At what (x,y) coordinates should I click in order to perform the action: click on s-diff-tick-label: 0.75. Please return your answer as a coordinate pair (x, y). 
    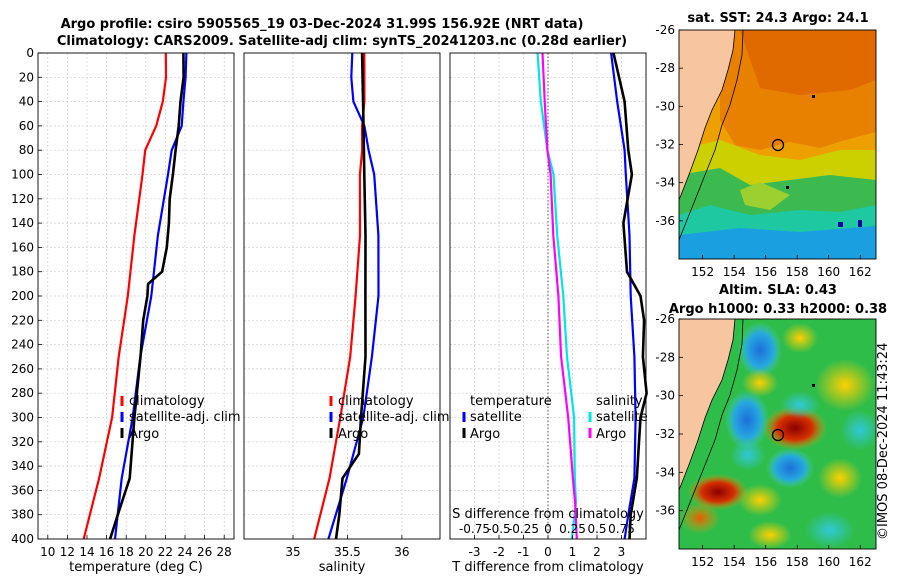
    Looking at the image, I should click on (621, 529).